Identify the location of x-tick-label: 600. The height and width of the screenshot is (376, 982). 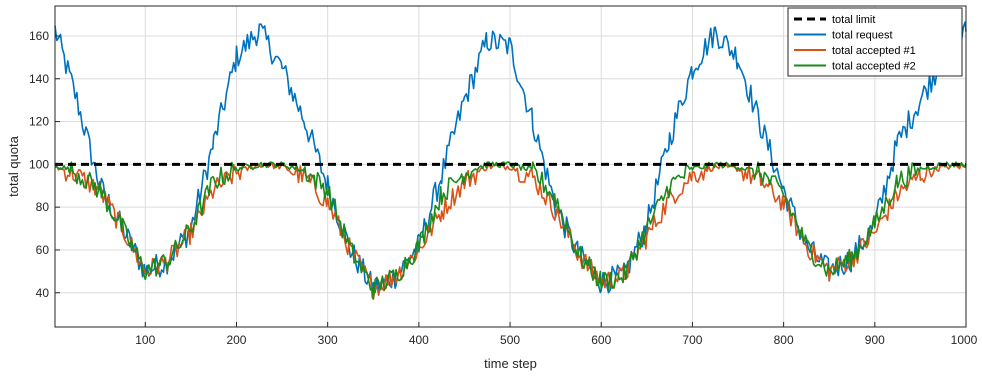
(601, 340).